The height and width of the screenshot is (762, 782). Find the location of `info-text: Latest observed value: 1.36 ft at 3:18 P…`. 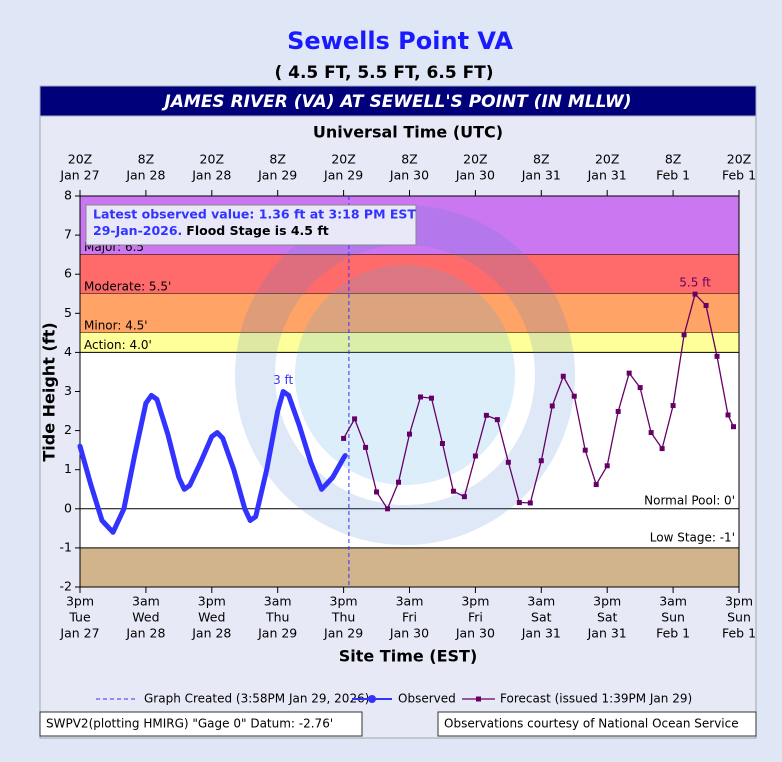

info-text: Latest observed value: 1.36 ft at 3:18 P… is located at coordinates (254, 214).